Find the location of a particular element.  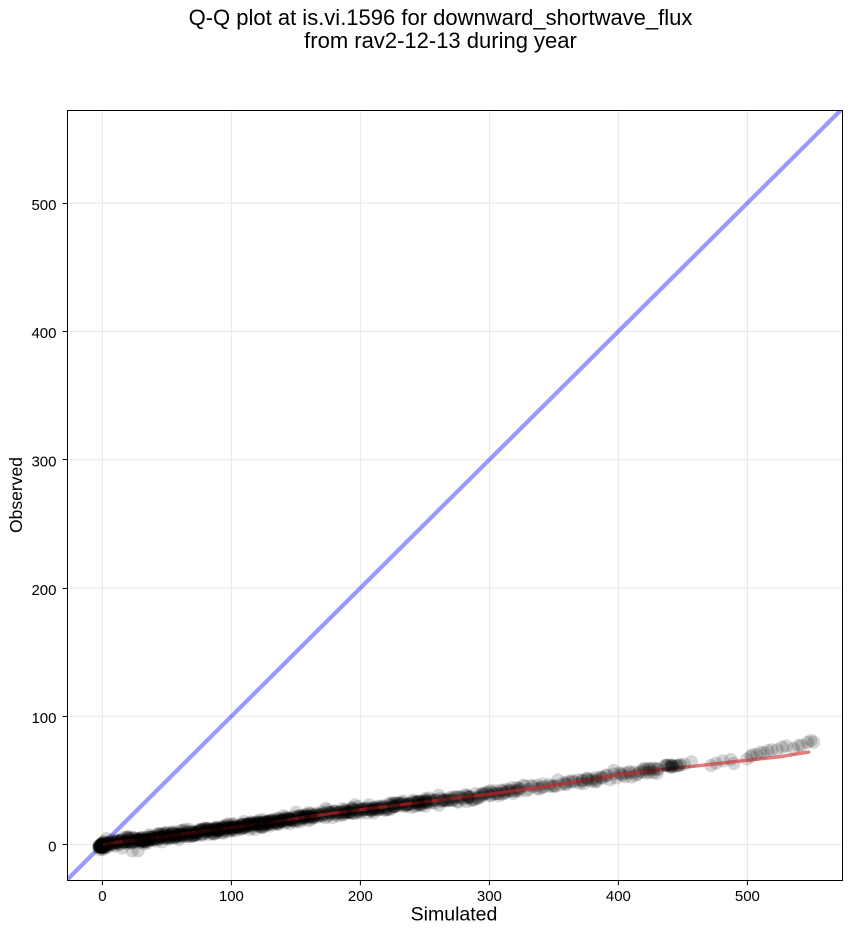

svg-text: from rav2-12-13 during year is located at coordinates (440, 40).